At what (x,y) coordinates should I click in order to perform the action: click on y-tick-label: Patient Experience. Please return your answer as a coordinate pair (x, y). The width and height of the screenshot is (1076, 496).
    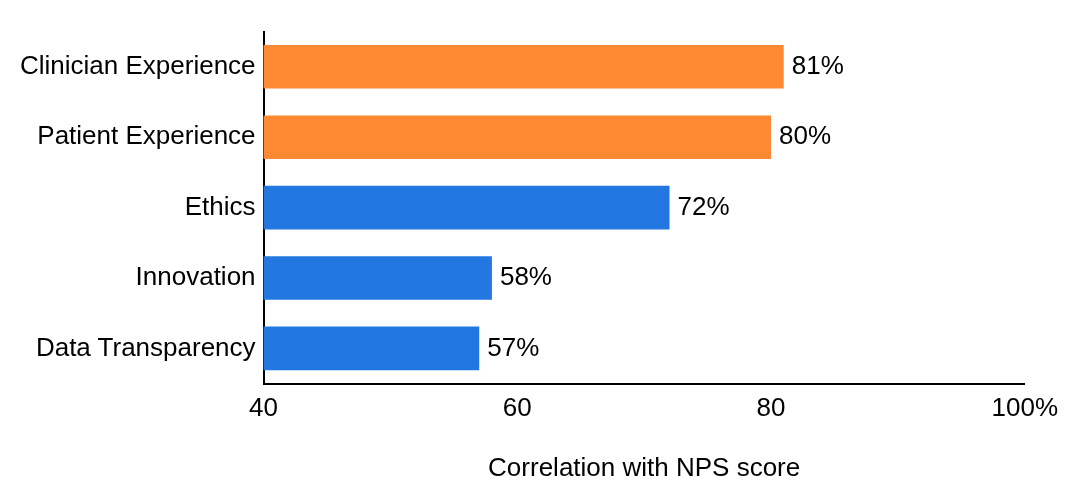
    Looking at the image, I should click on (146, 135).